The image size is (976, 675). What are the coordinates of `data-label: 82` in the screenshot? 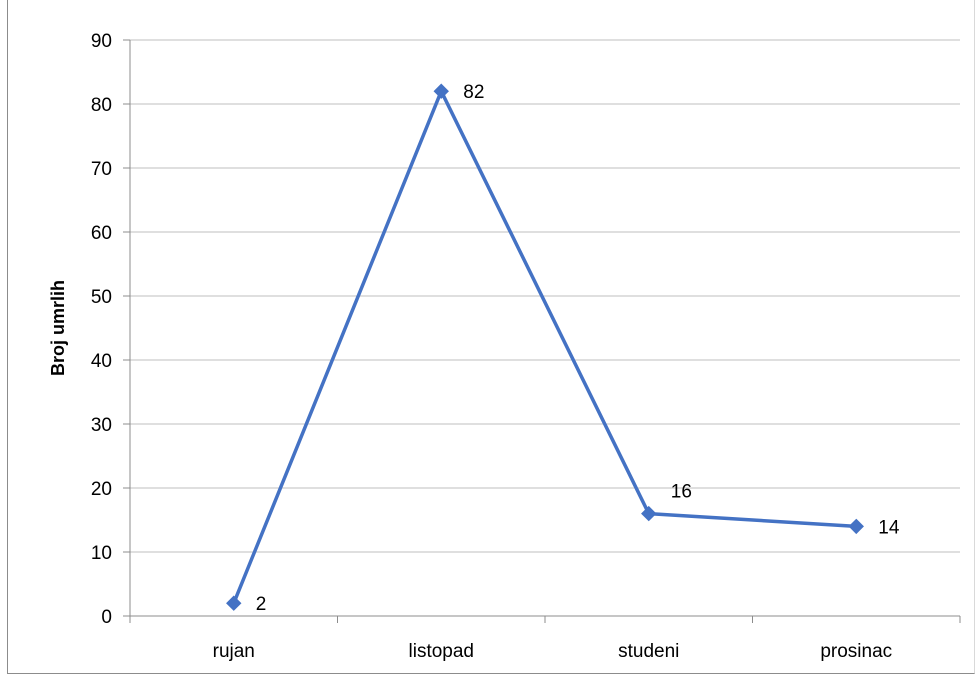 It's located at (473, 92).